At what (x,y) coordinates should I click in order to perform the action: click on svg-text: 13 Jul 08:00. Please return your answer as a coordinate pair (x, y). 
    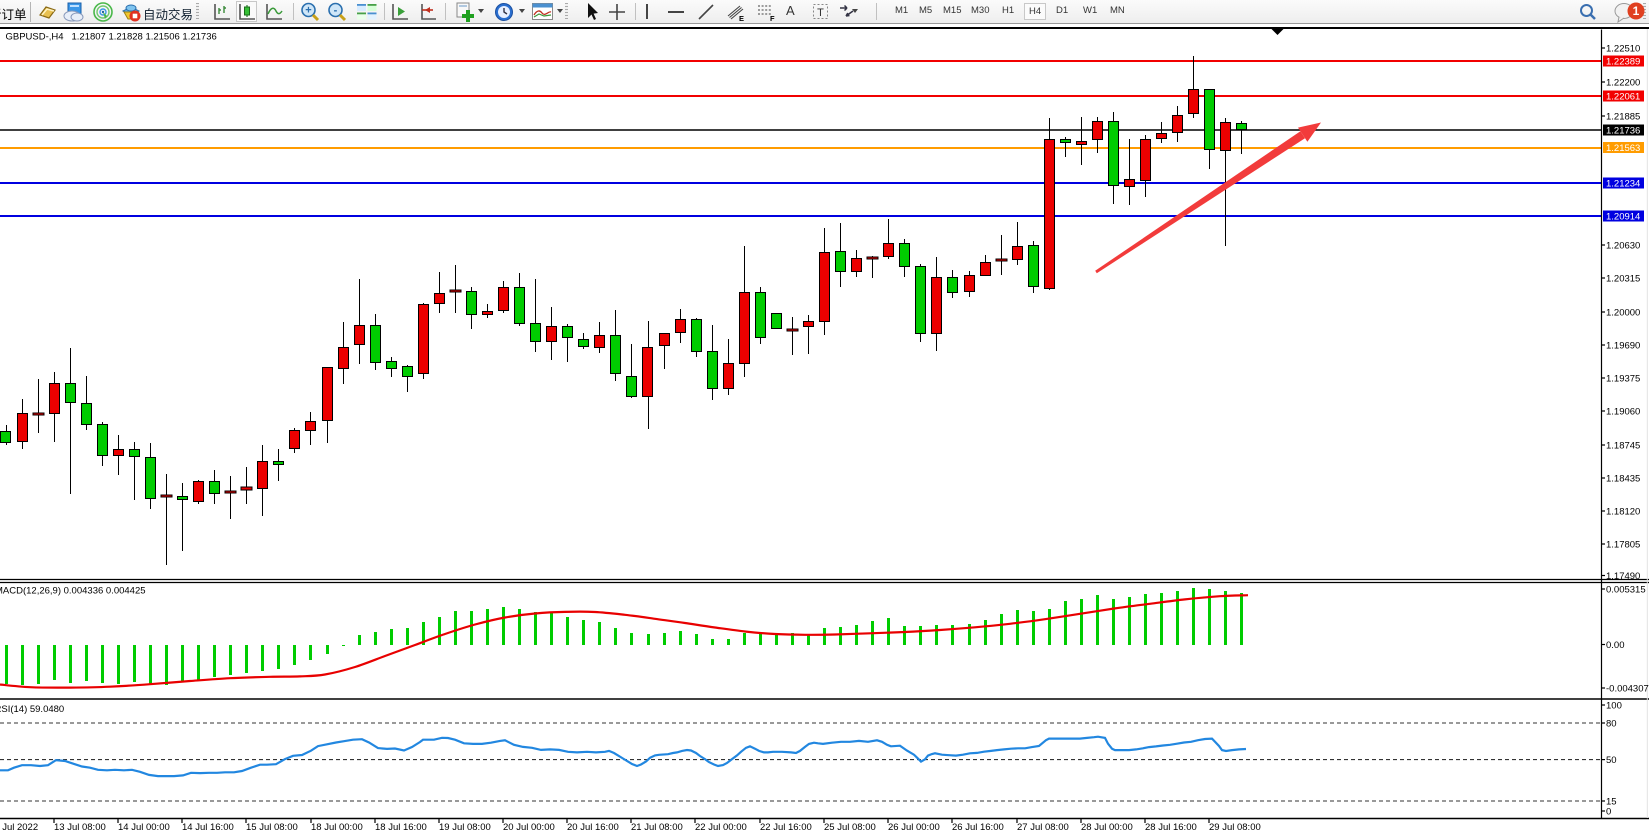
    Looking at the image, I should click on (80, 826).